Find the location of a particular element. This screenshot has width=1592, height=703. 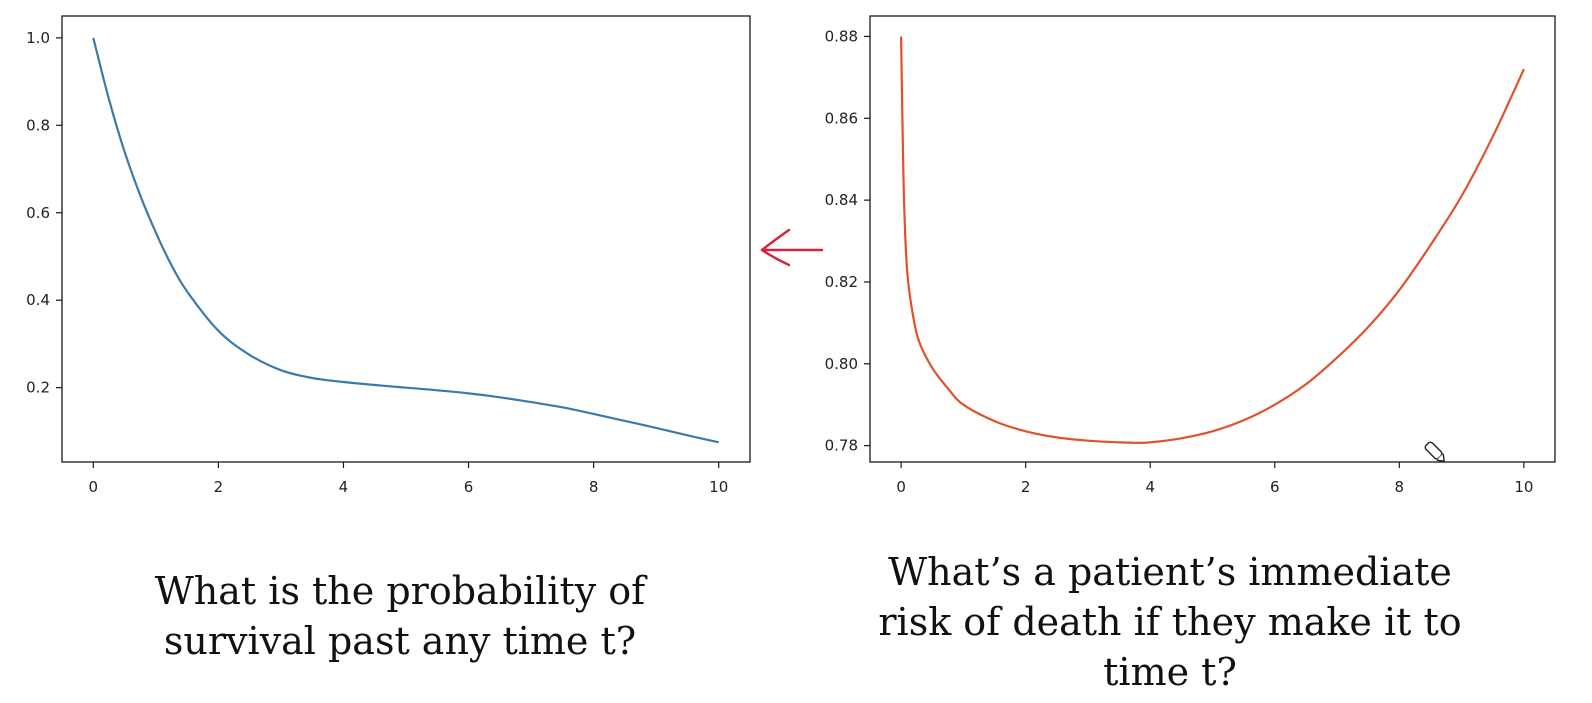

y-tick-label: 0.88 is located at coordinates (841, 36).